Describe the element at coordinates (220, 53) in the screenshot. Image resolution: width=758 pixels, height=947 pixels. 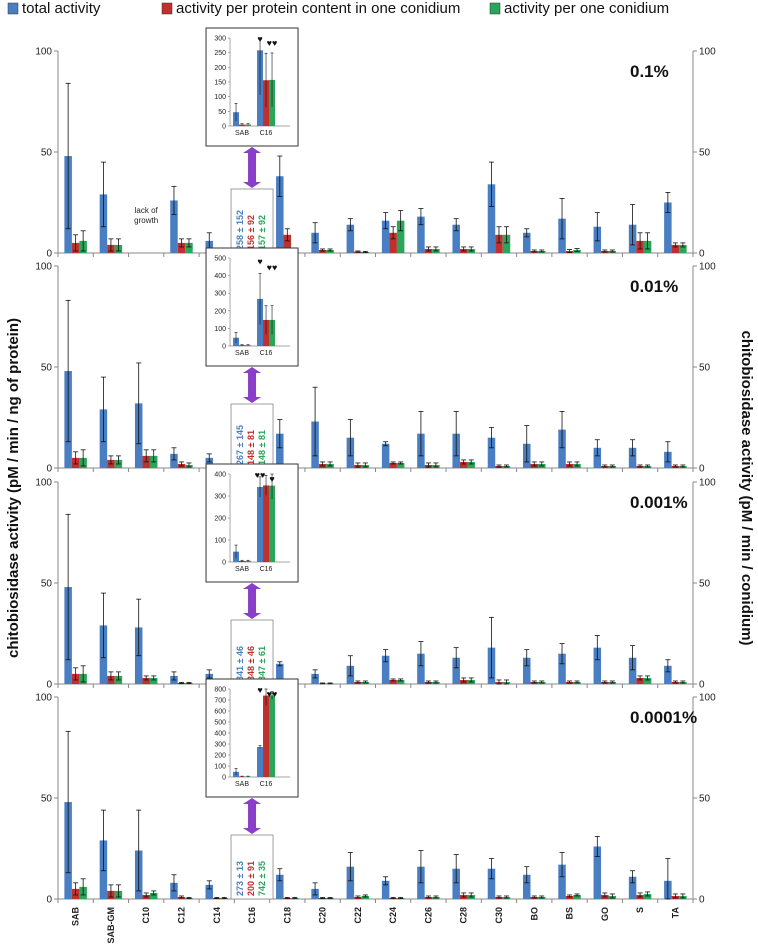
I see `inset-y-tick-label: 250` at that location.